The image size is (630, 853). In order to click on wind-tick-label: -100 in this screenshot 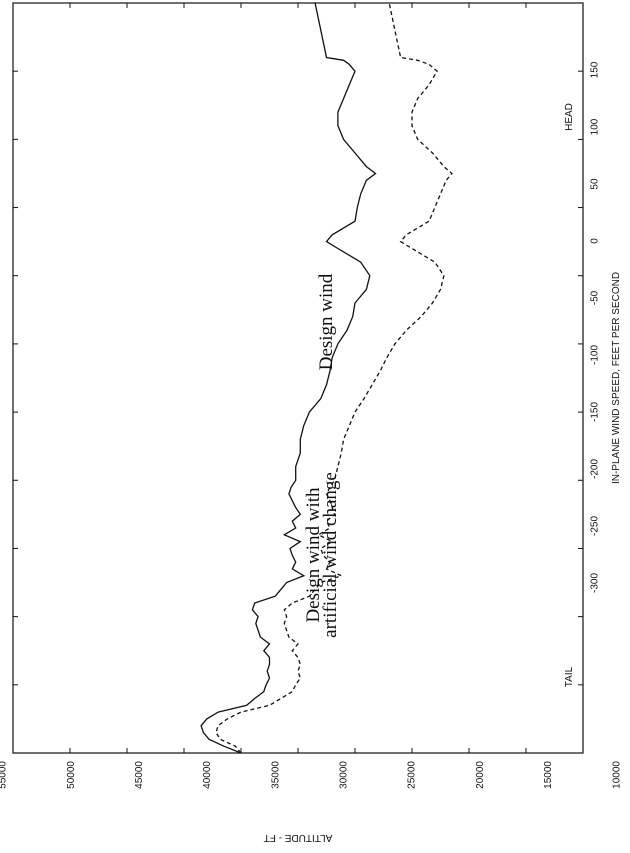, I will do `click(595, 355)`.